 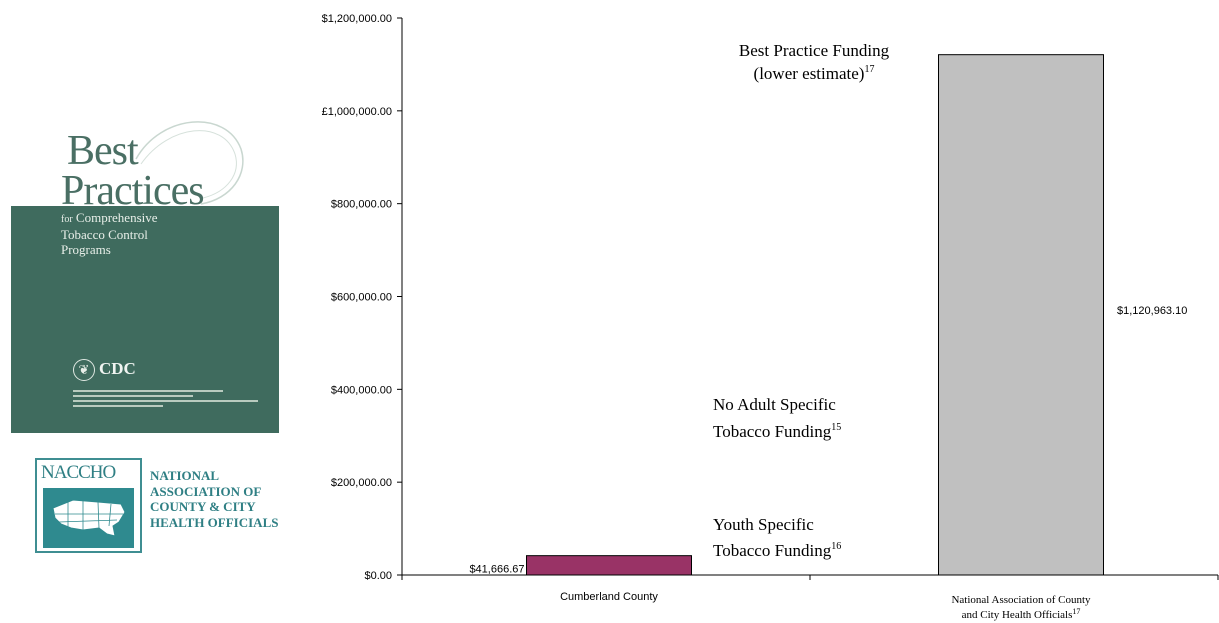 I want to click on annotation-line1: Youth Specific, so click(x=763, y=524).